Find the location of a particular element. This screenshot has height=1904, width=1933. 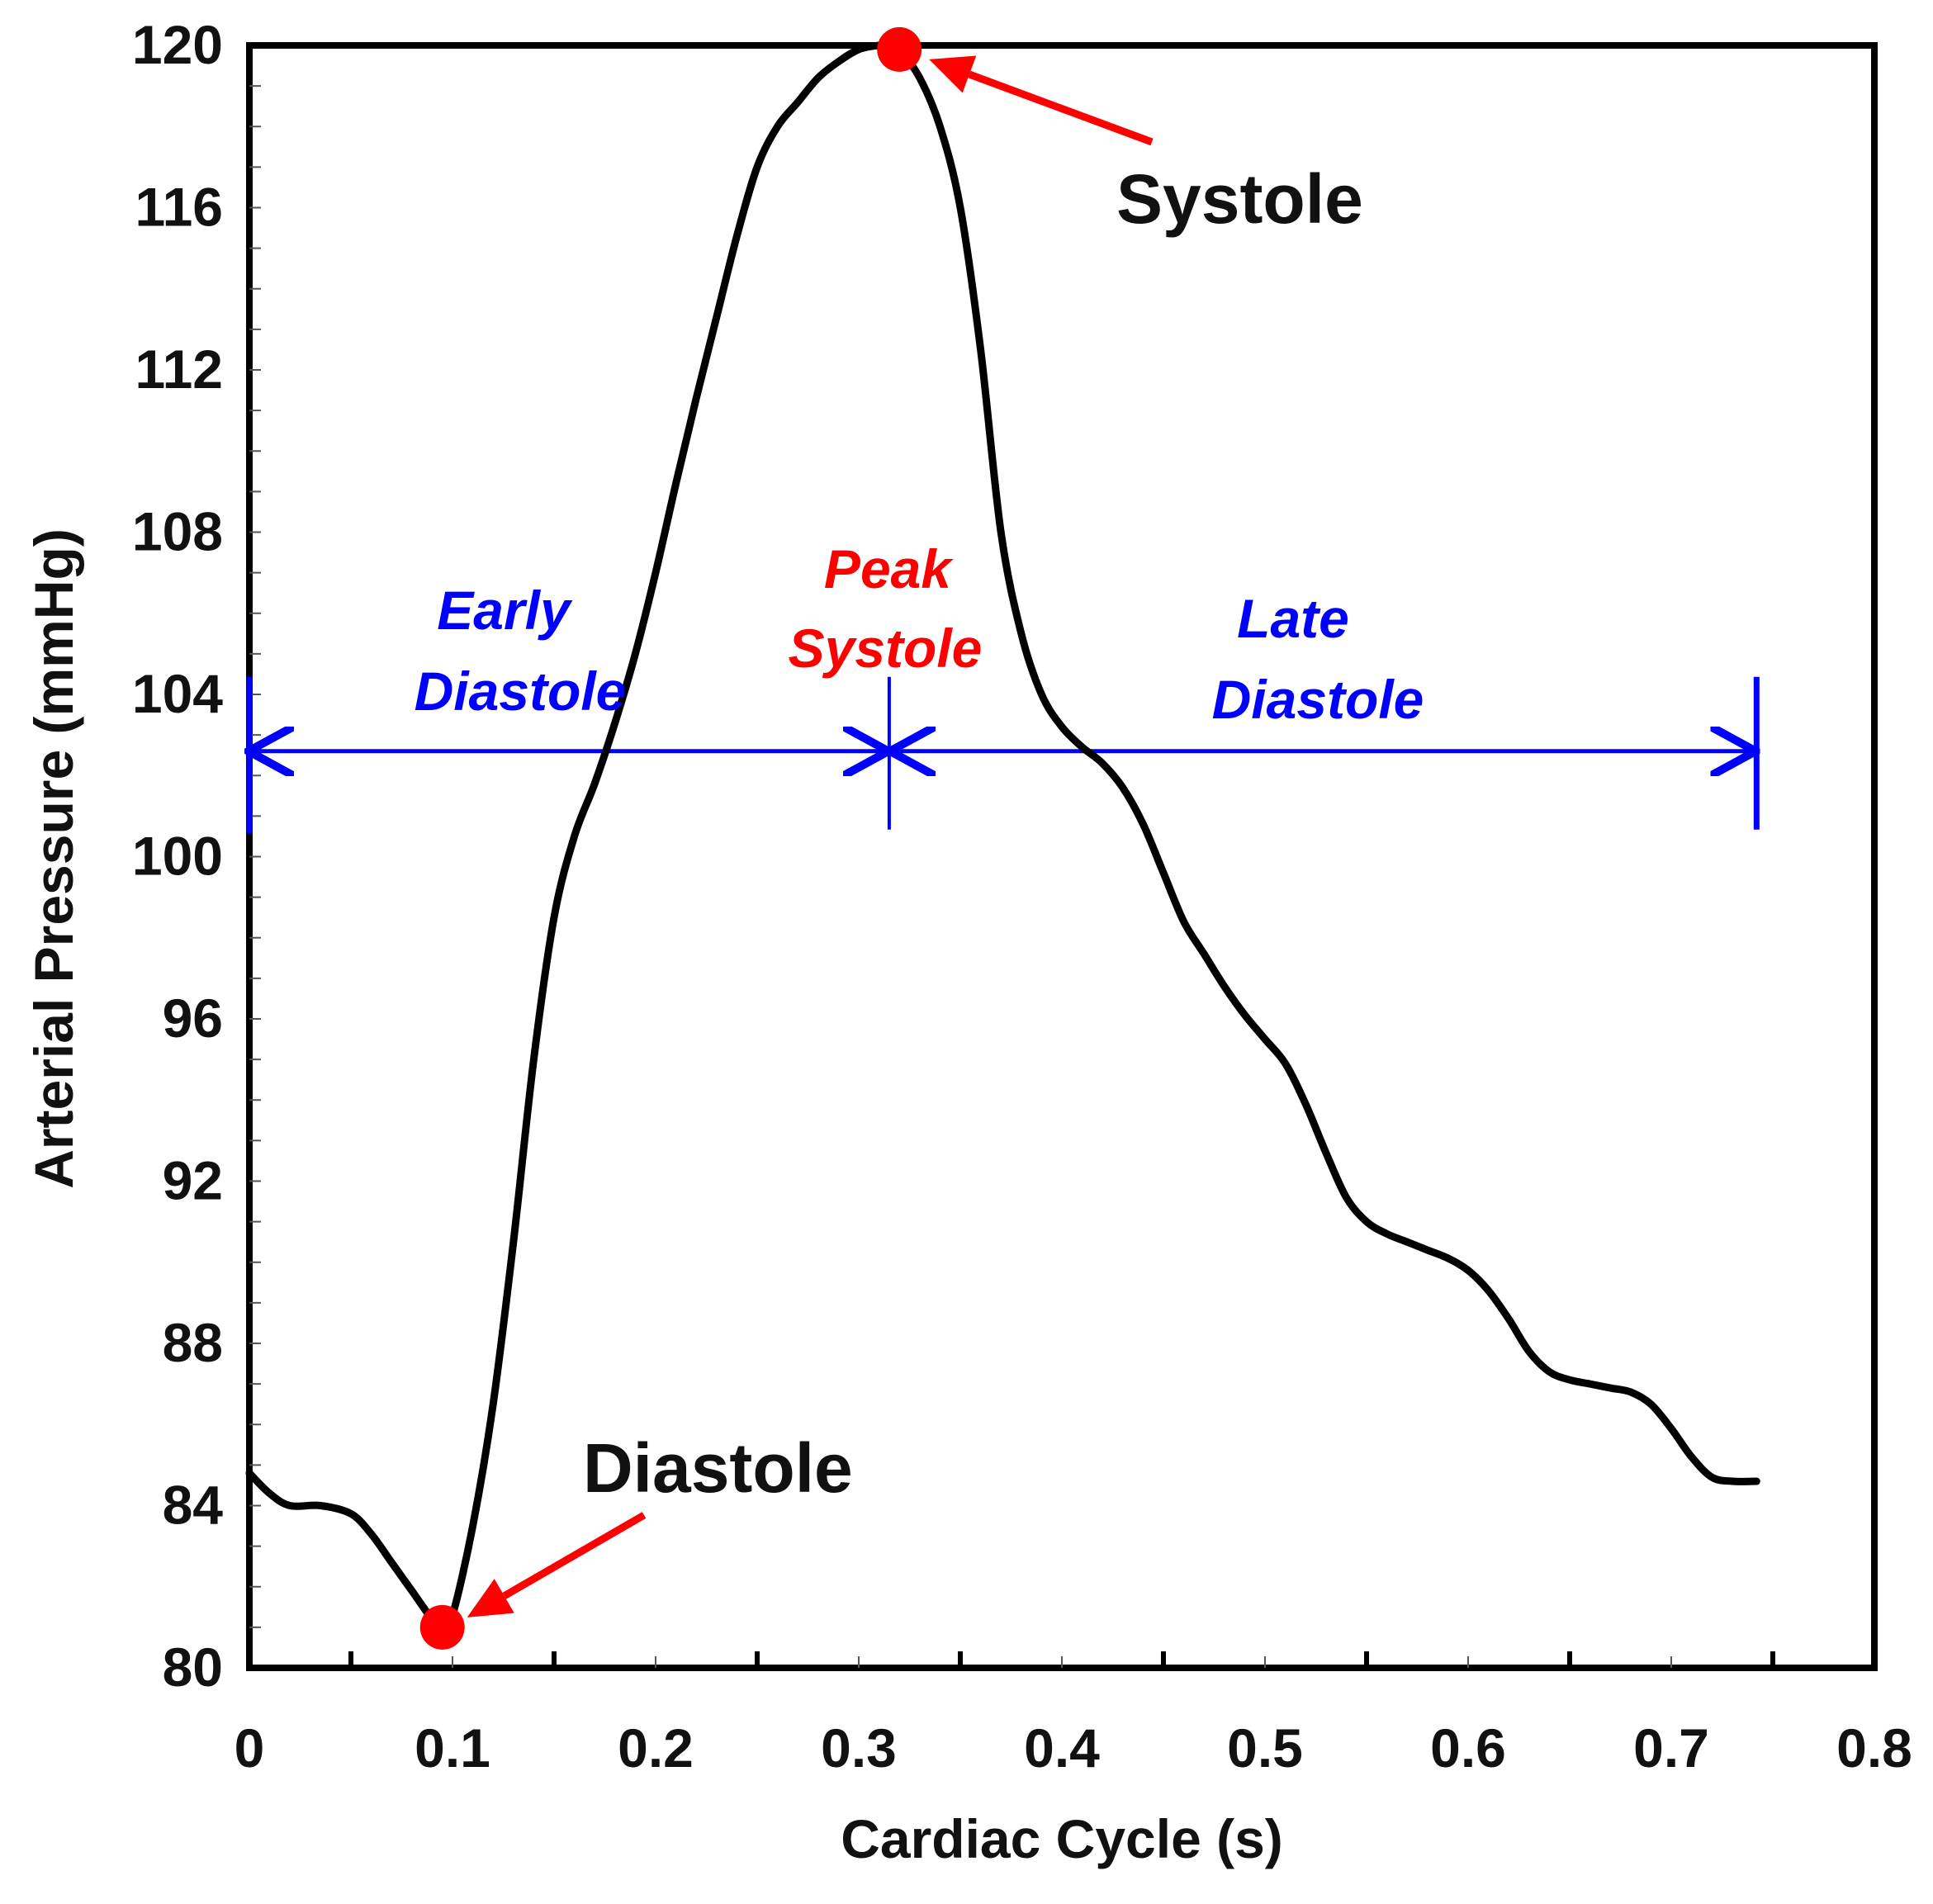

diastole-marker is located at coordinates (442, 1627).